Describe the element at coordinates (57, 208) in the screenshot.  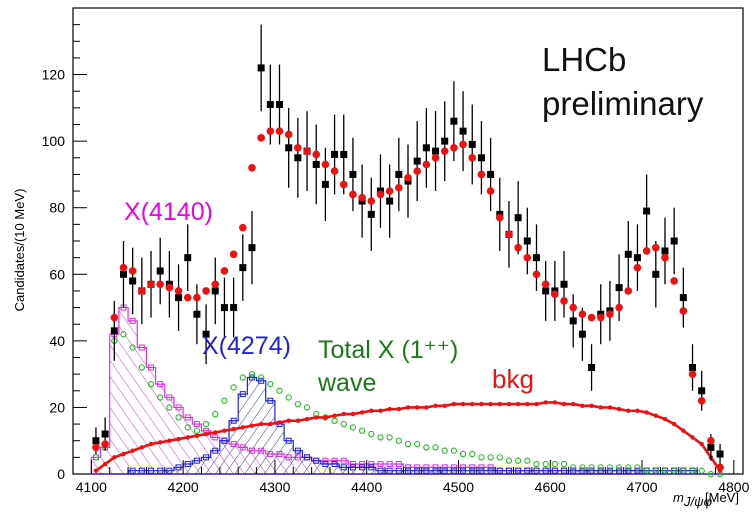
I see `y-tick-label: 80` at that location.